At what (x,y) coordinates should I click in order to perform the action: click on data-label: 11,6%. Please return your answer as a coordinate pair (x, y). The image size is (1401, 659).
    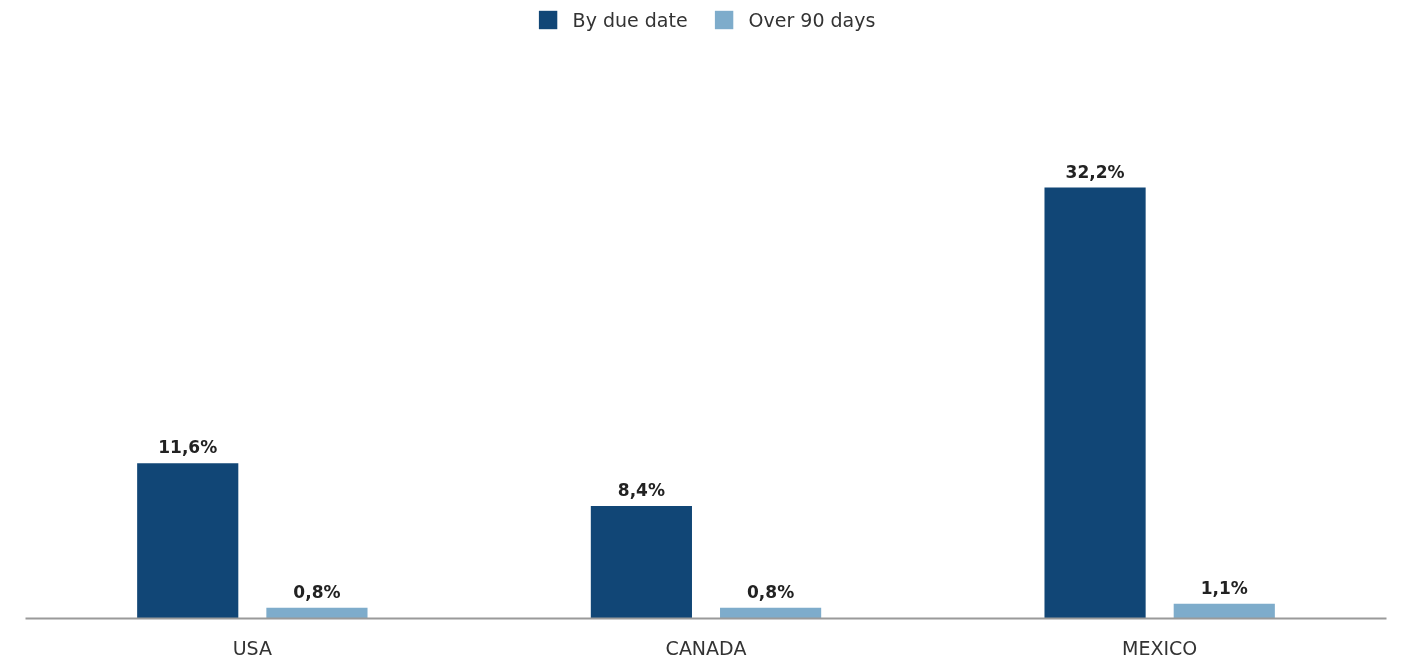
    Looking at the image, I should click on (188, 447).